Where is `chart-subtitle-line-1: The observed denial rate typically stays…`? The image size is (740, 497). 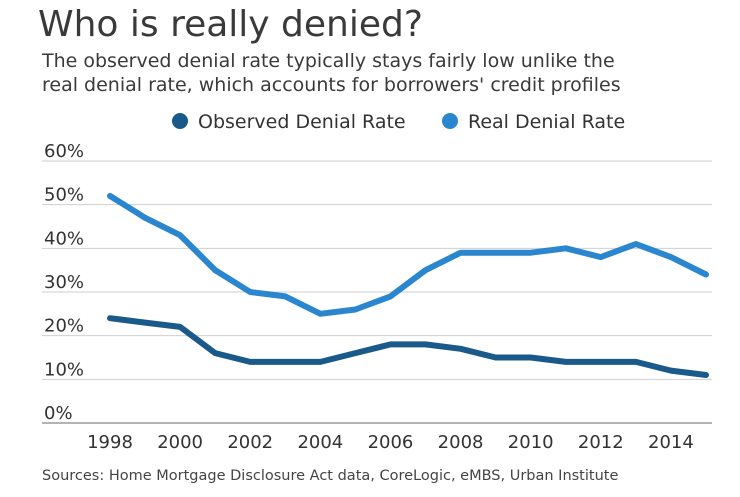 chart-subtitle-line-1: The observed denial rate typically stays… is located at coordinates (328, 61).